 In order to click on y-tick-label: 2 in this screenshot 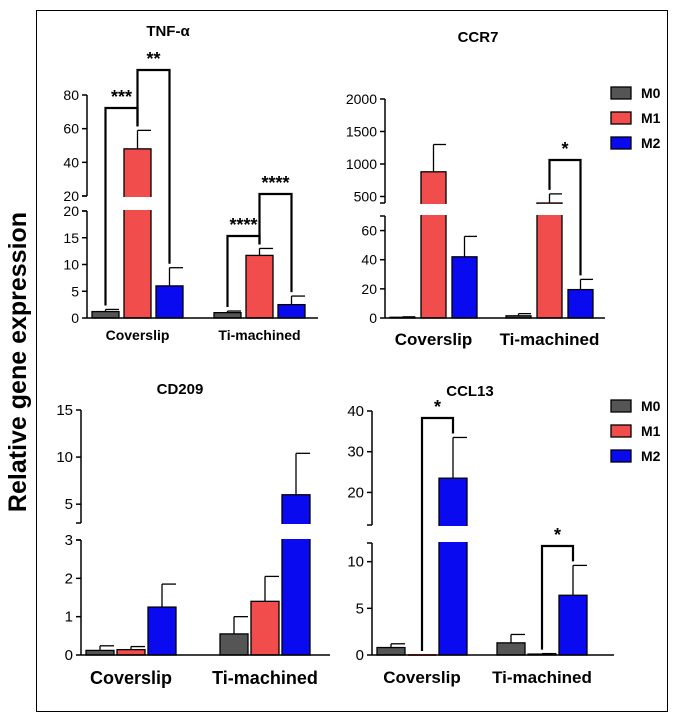, I will do `click(69, 578)`.